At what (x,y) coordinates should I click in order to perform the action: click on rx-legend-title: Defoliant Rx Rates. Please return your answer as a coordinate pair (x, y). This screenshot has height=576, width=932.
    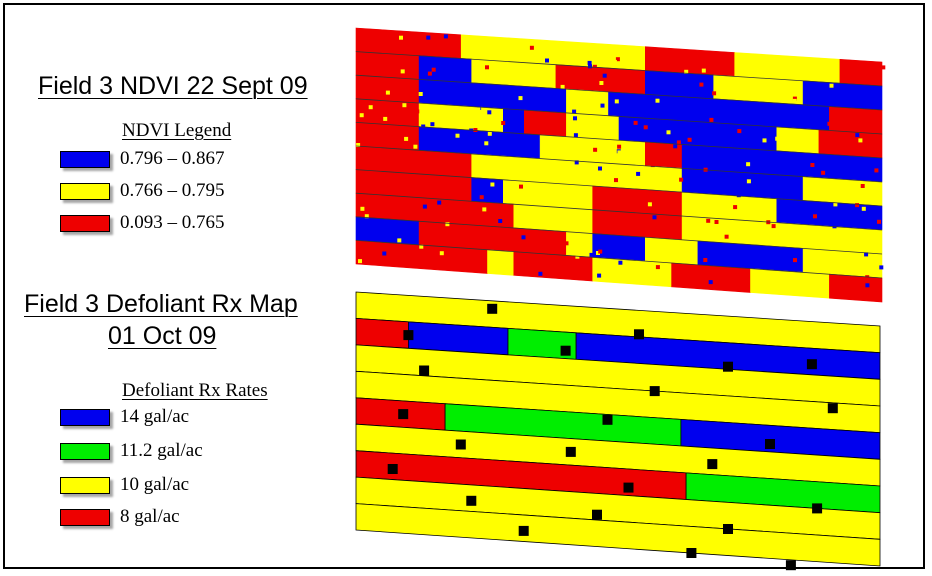
    Looking at the image, I should click on (195, 390).